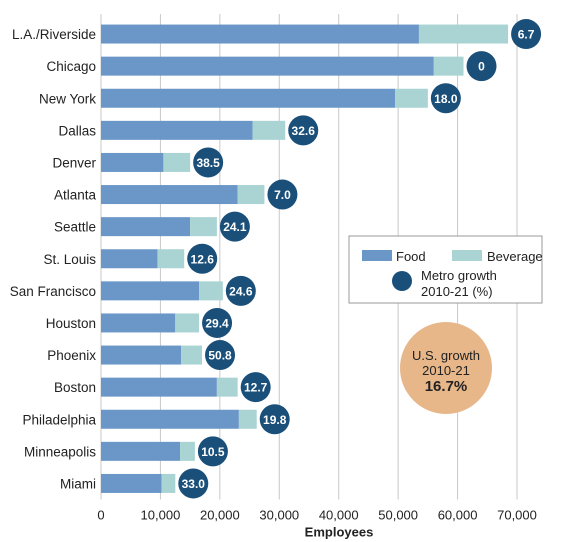  I want to click on growth-label: 0, so click(481, 67).